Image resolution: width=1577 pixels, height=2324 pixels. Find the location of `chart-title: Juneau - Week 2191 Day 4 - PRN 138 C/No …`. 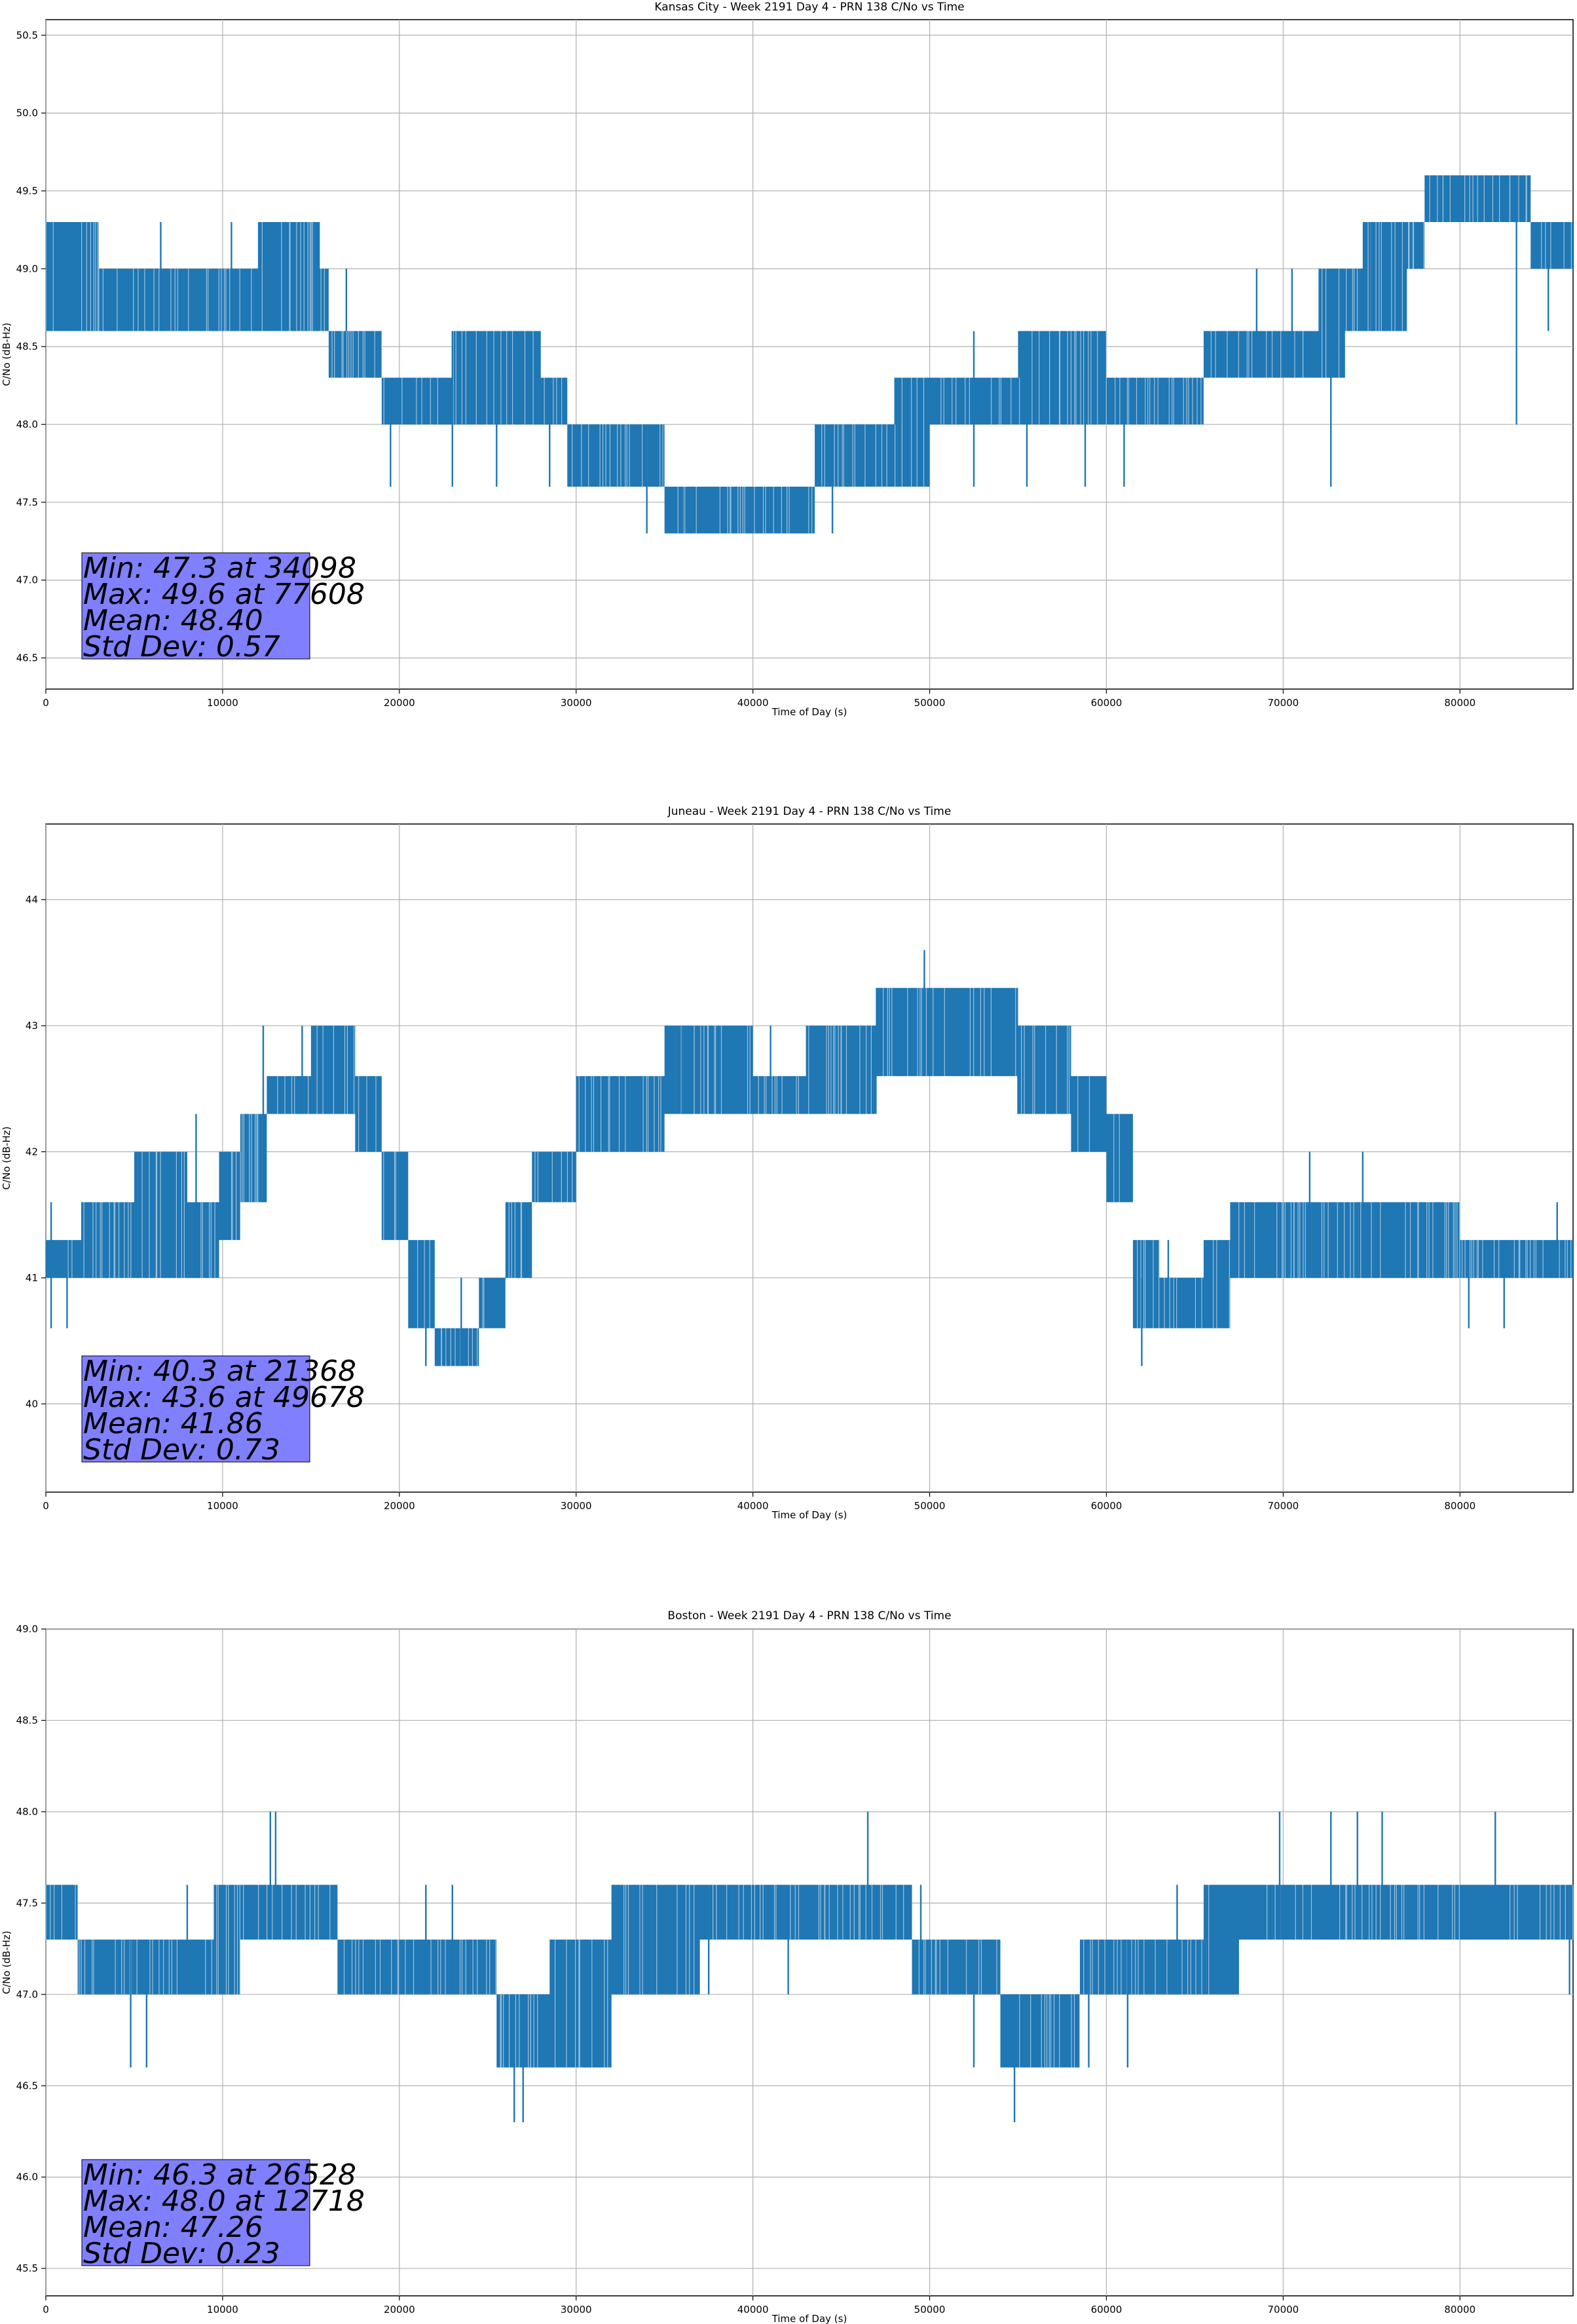

chart-title: Juneau - Week 2191 Day 4 - PRN 138 C/No … is located at coordinates (809, 811).